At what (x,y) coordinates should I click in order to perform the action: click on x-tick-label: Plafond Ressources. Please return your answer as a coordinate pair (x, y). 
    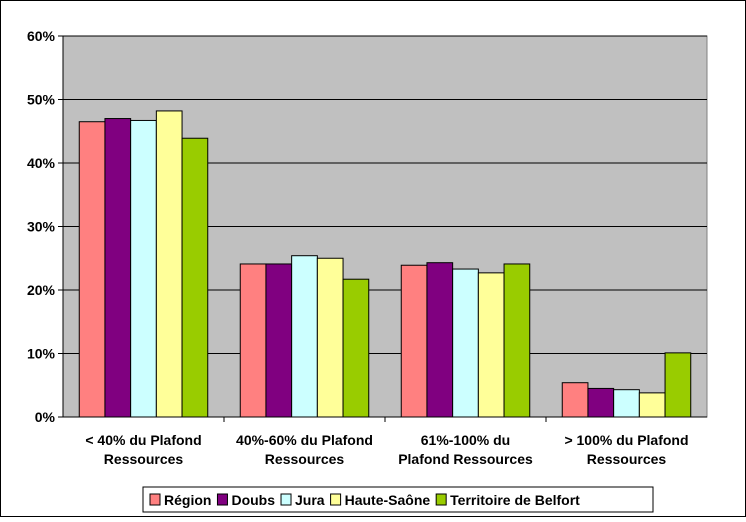
    Looking at the image, I should click on (465, 459).